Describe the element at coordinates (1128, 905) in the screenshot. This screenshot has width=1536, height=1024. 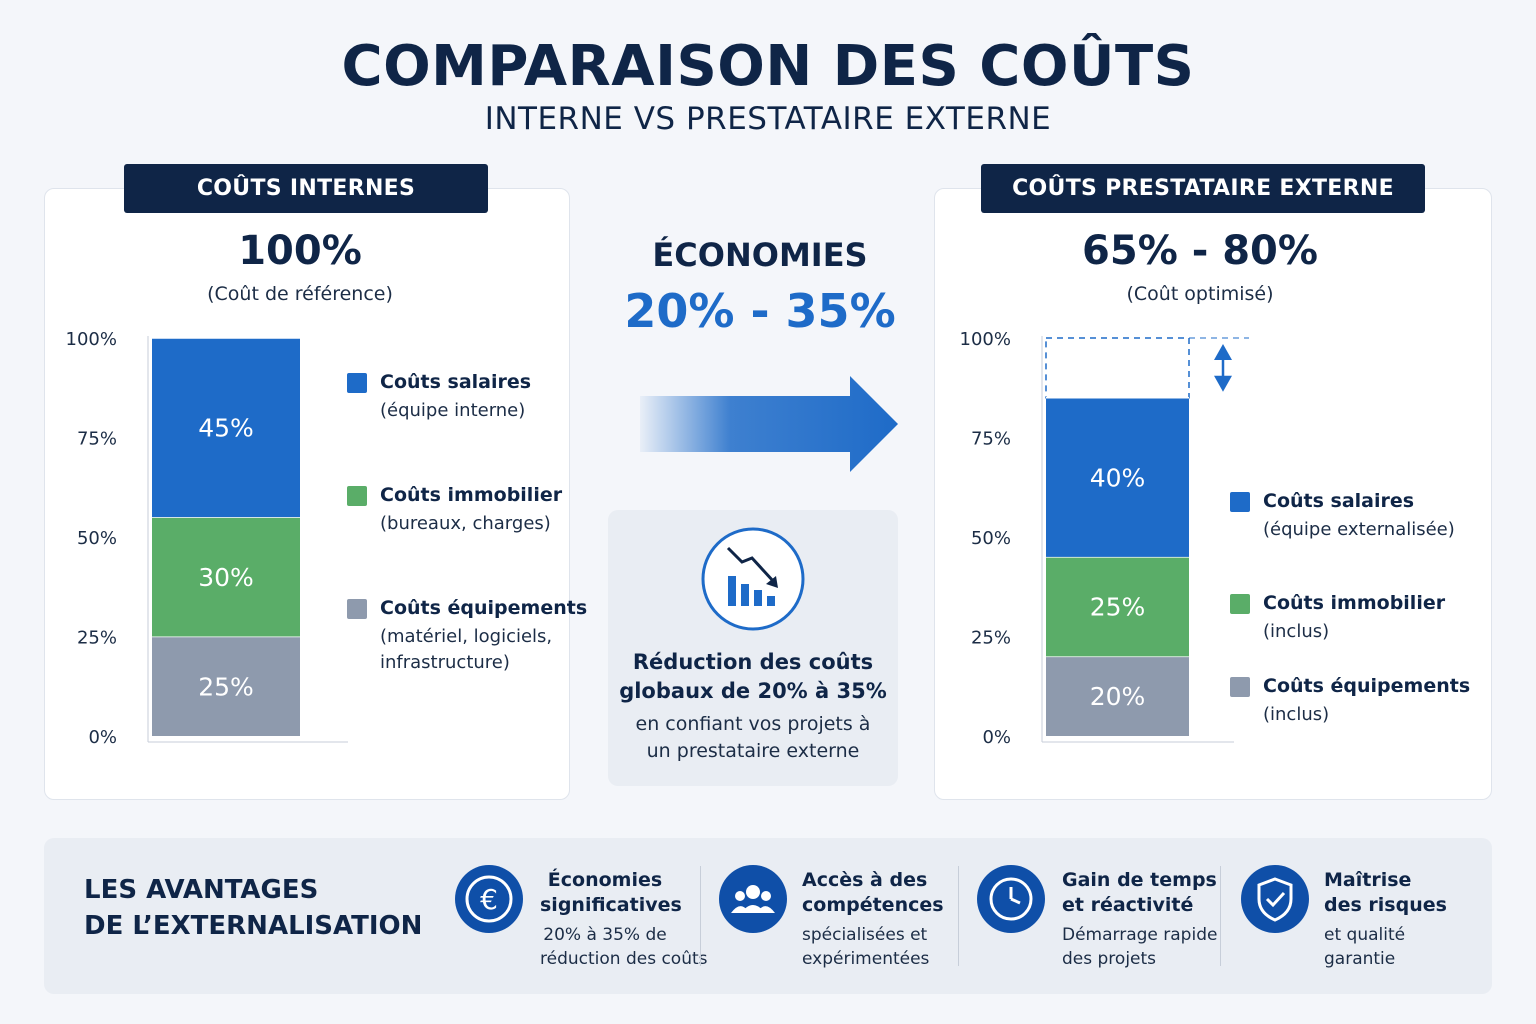
I see `advantage-title-line: et réactivité` at that location.